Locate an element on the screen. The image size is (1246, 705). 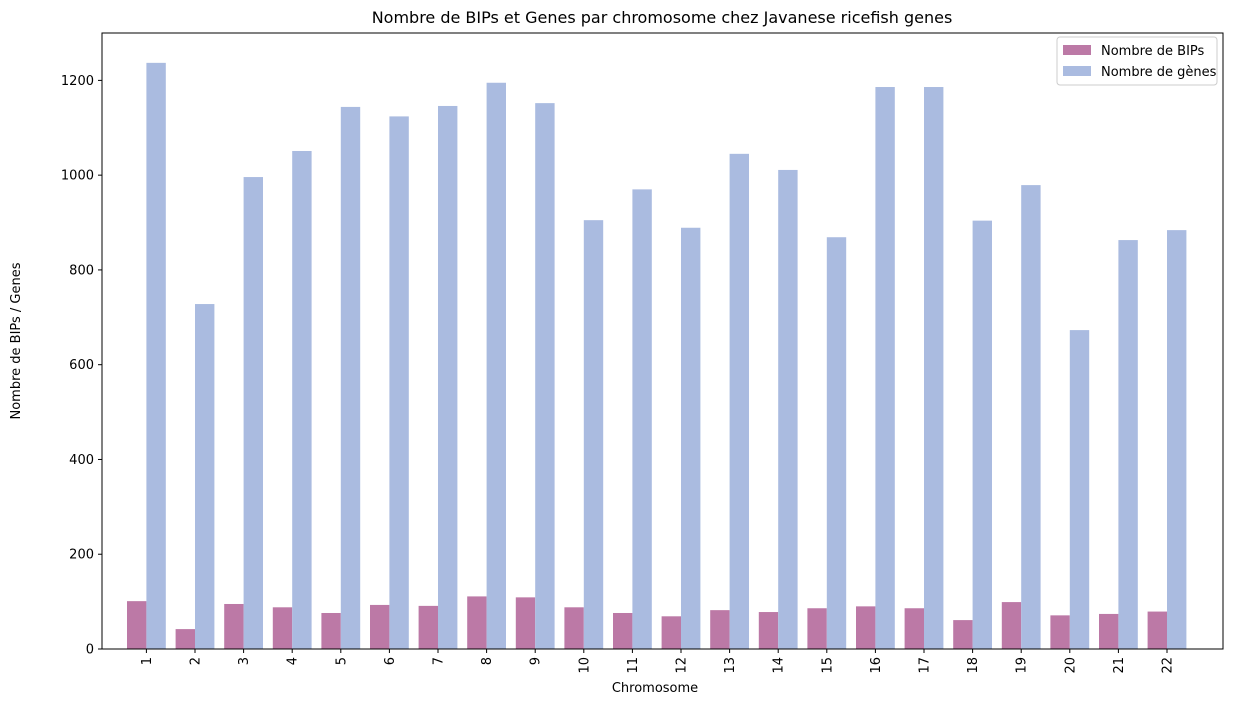
x-tick-label-2: 2 is located at coordinates (196, 661).